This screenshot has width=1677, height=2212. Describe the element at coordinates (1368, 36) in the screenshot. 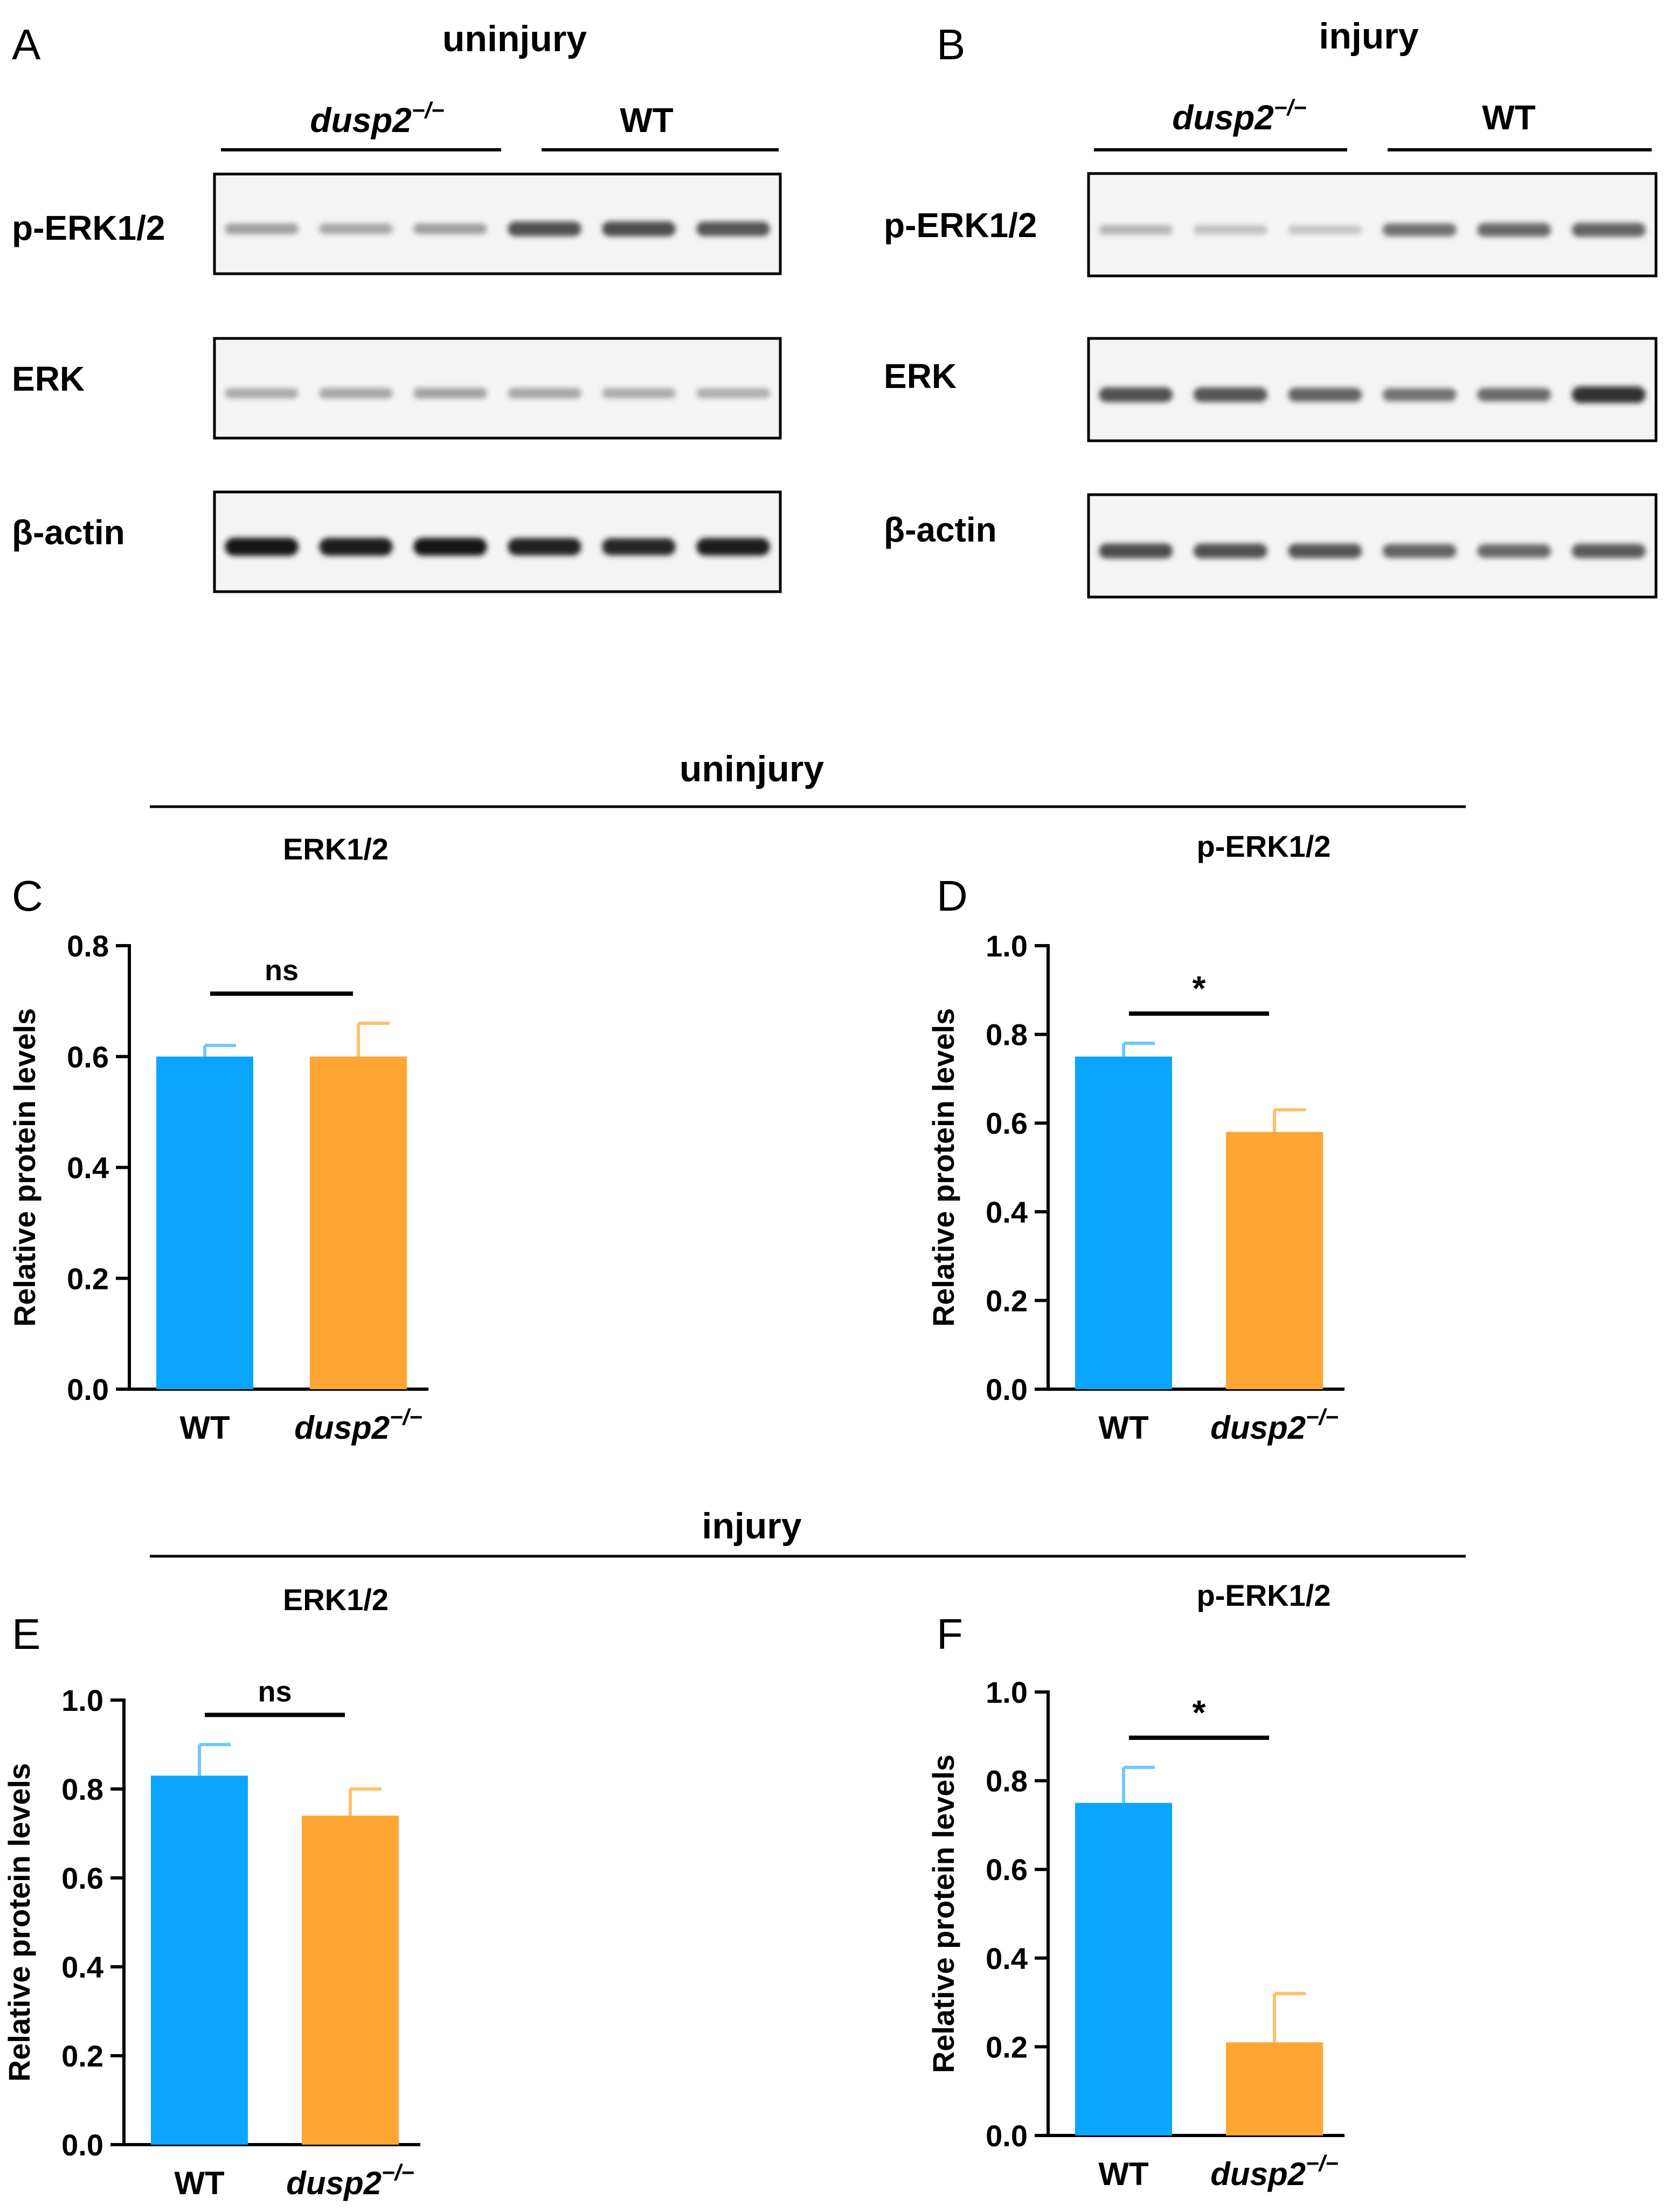

I see `blot-b-title: injury` at that location.